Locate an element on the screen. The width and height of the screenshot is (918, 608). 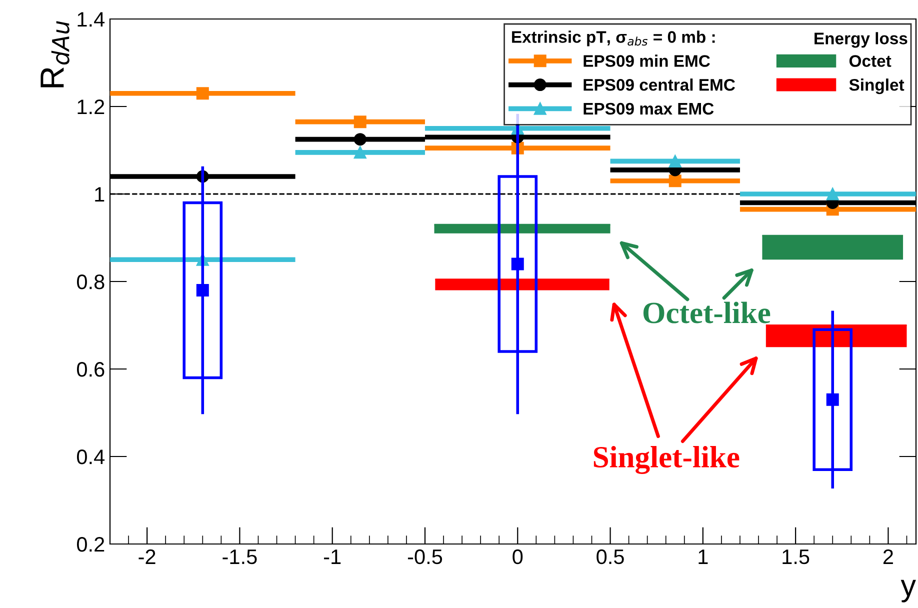
y-axis-title: R$_{dAu}$ is located at coordinates (55, 54).